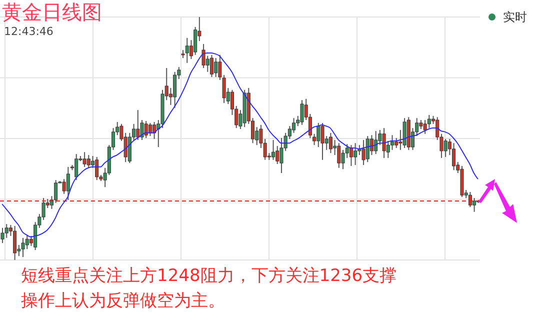 The image size is (540, 320). What do you see at coordinates (515, 17) in the screenshot?
I see `text: 实时` at bounding box center [515, 17].